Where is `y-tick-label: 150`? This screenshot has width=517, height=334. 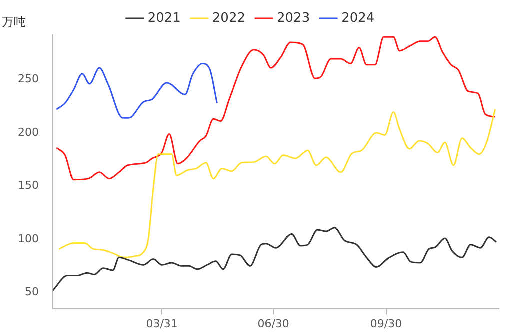 y-tick-label: 150 is located at coordinates (28, 185).